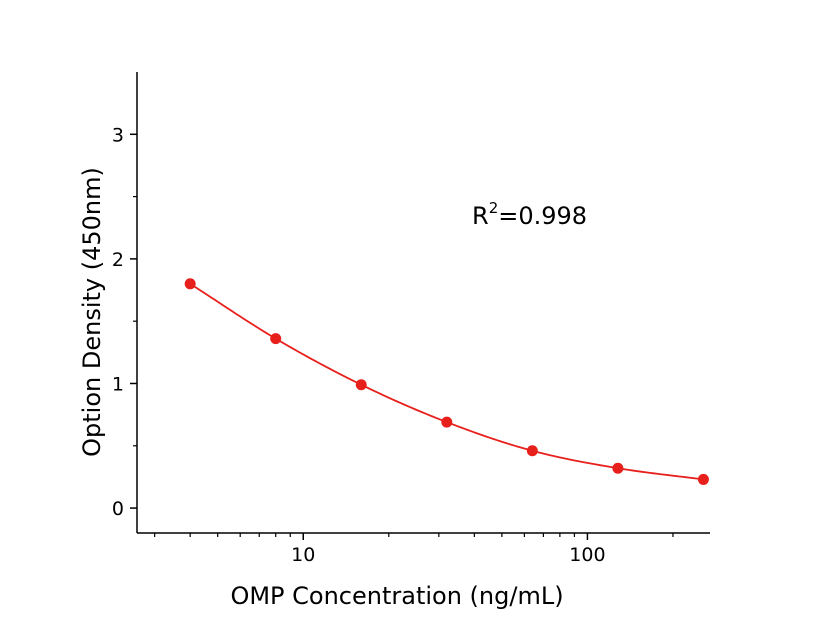 Image resolution: width=816 pixels, height=640 pixels. Describe the element at coordinates (303, 555) in the screenshot. I see `x-tick-label: 10` at that location.